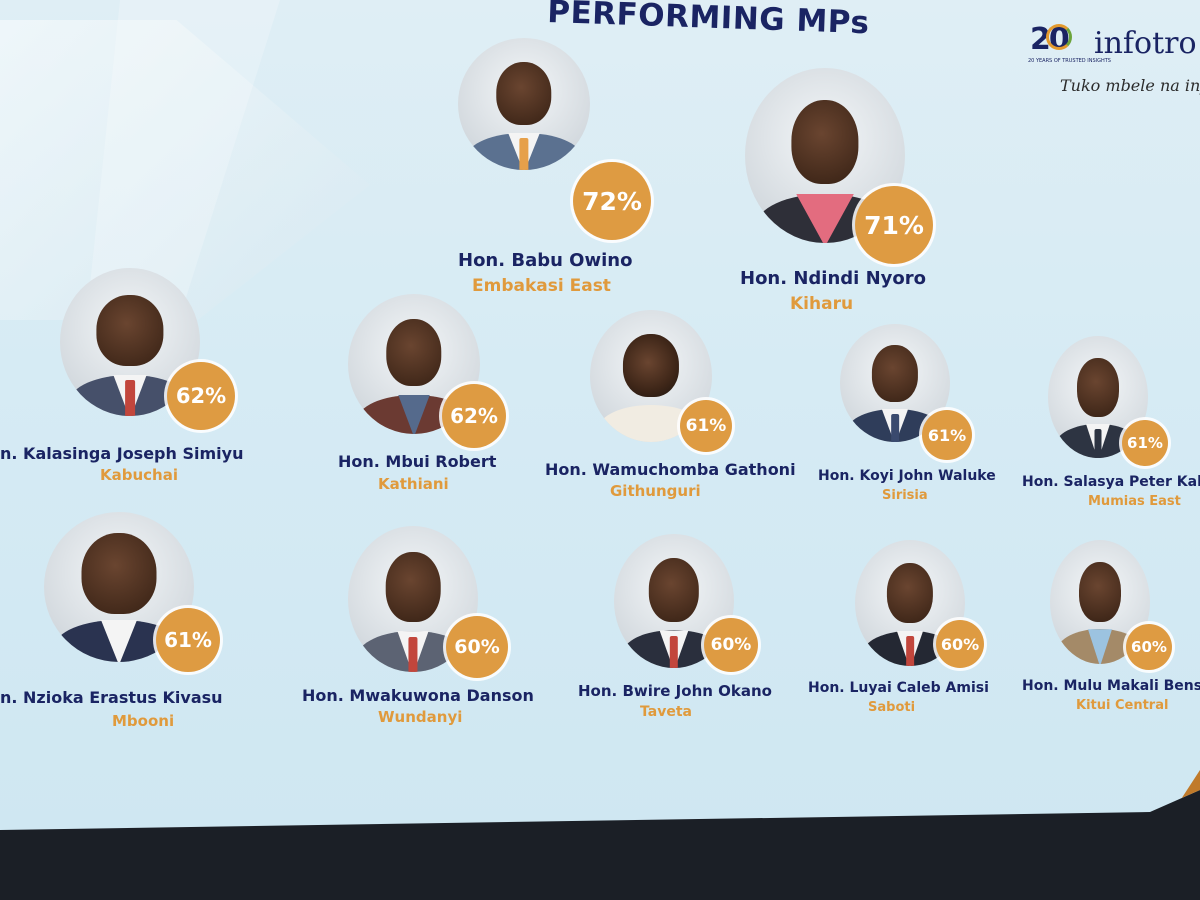 The image size is (1200, 900). Describe the element at coordinates (139, 475) in the screenshot. I see `mp-constituency: Kabuchai` at that location.